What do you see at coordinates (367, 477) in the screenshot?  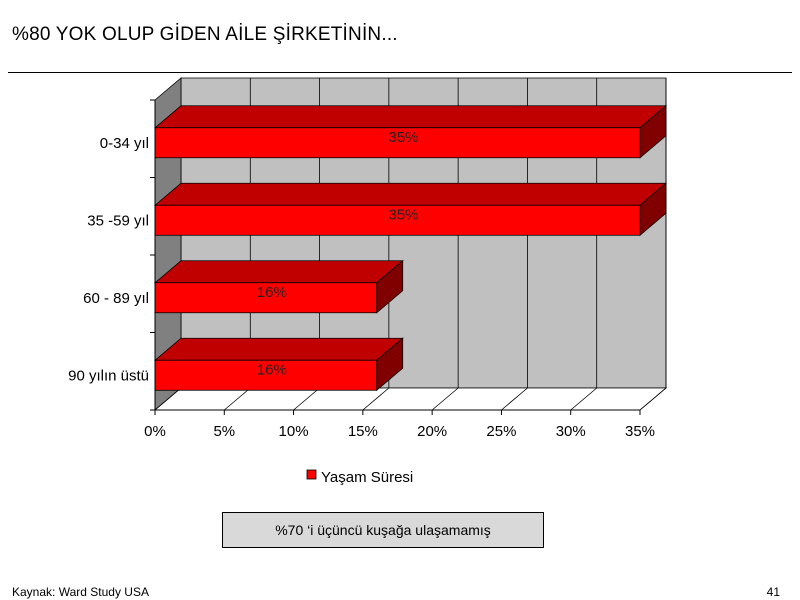 I see `legend-label: Yaşam Süresi` at bounding box center [367, 477].